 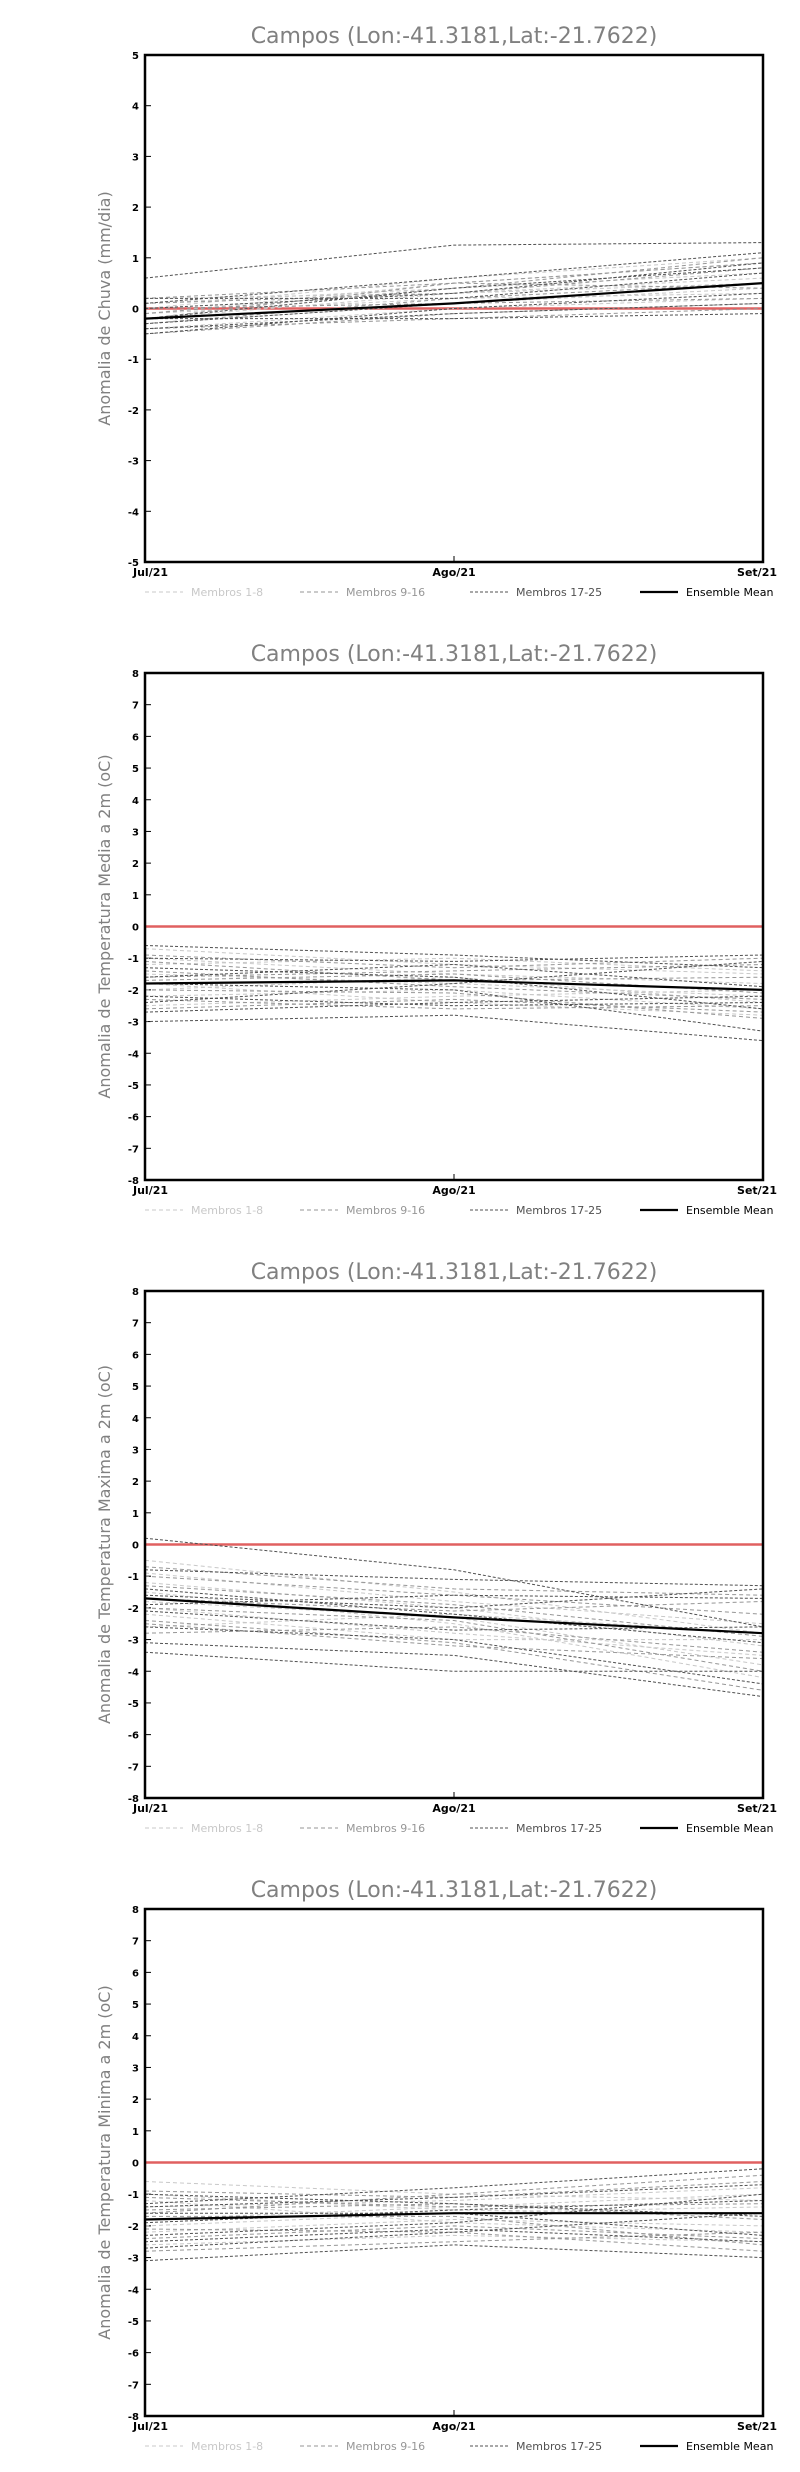 What do you see at coordinates (559, 592) in the screenshot?
I see `legend-label: Membros 17-25` at bounding box center [559, 592].